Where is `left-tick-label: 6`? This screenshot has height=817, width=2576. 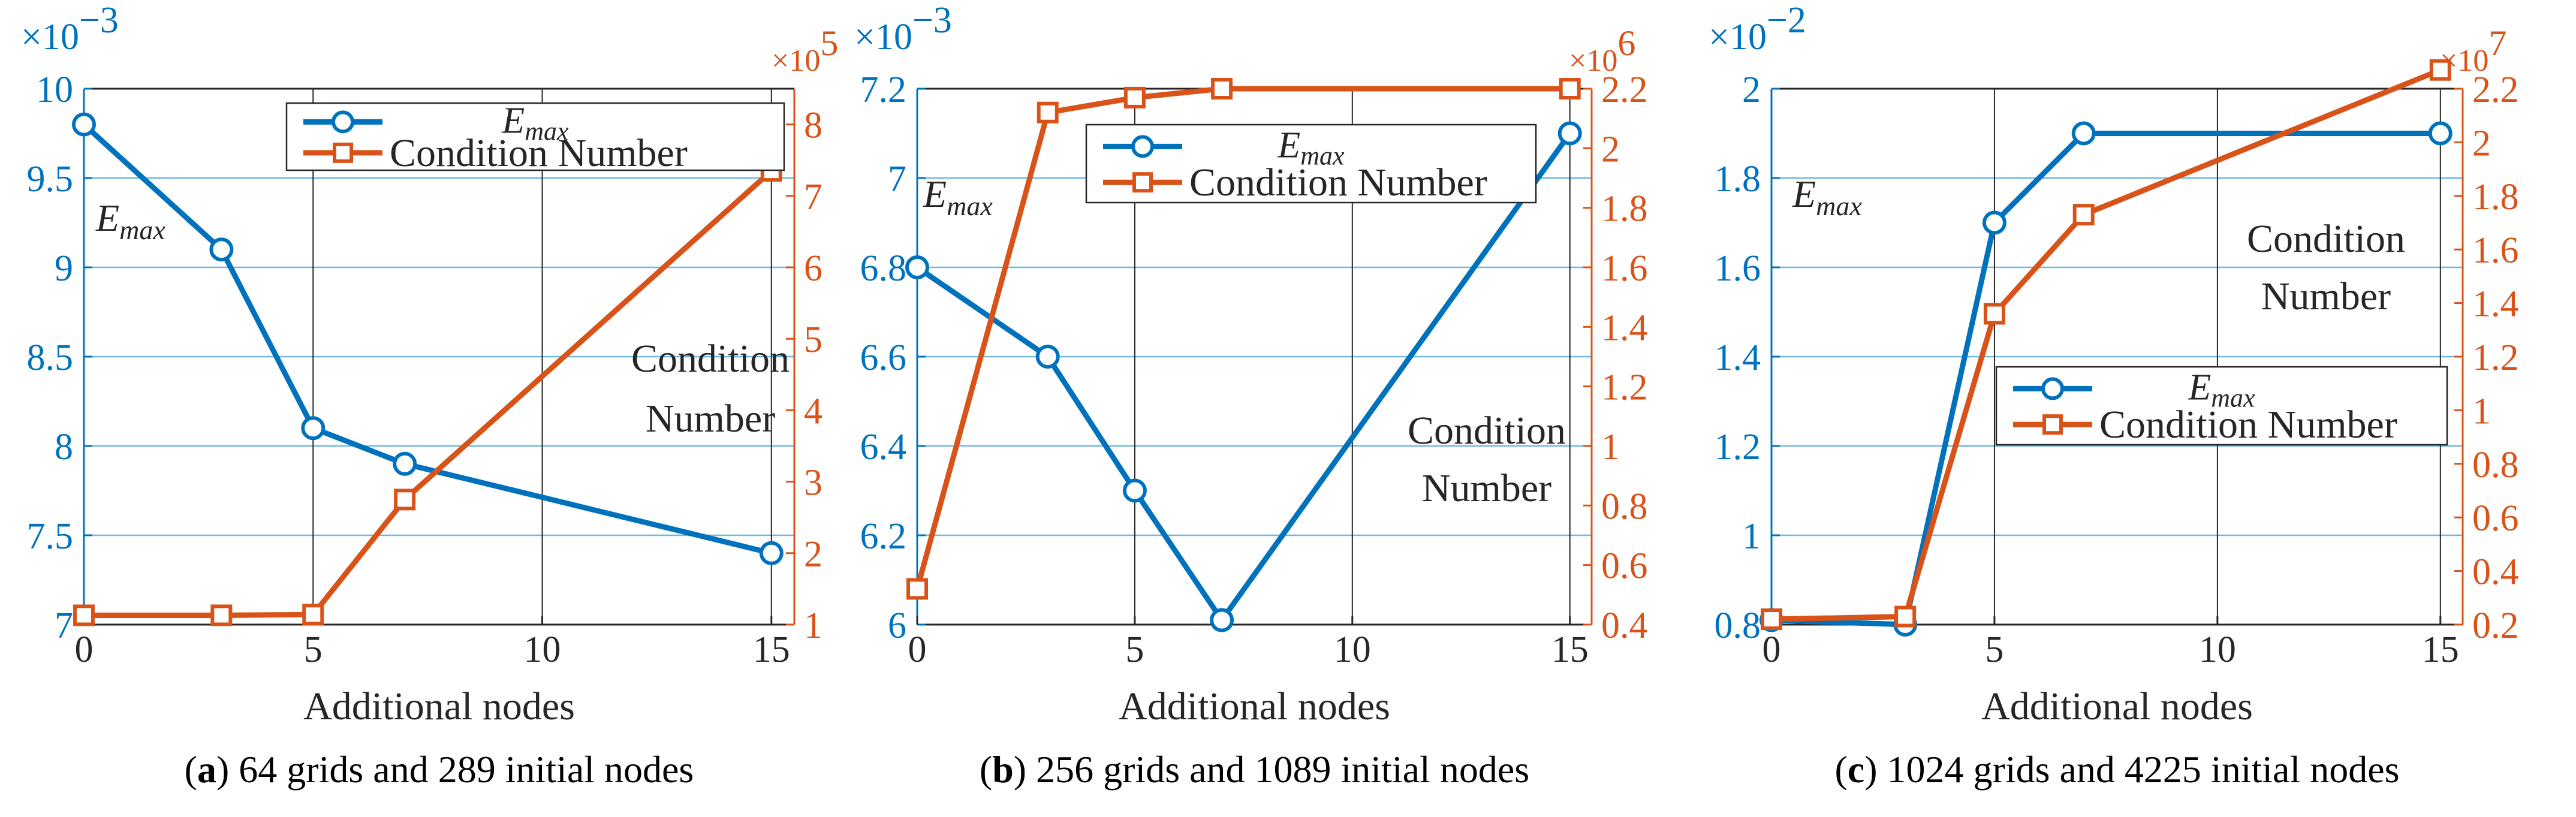
left-tick-label: 6 is located at coordinates (897, 625).